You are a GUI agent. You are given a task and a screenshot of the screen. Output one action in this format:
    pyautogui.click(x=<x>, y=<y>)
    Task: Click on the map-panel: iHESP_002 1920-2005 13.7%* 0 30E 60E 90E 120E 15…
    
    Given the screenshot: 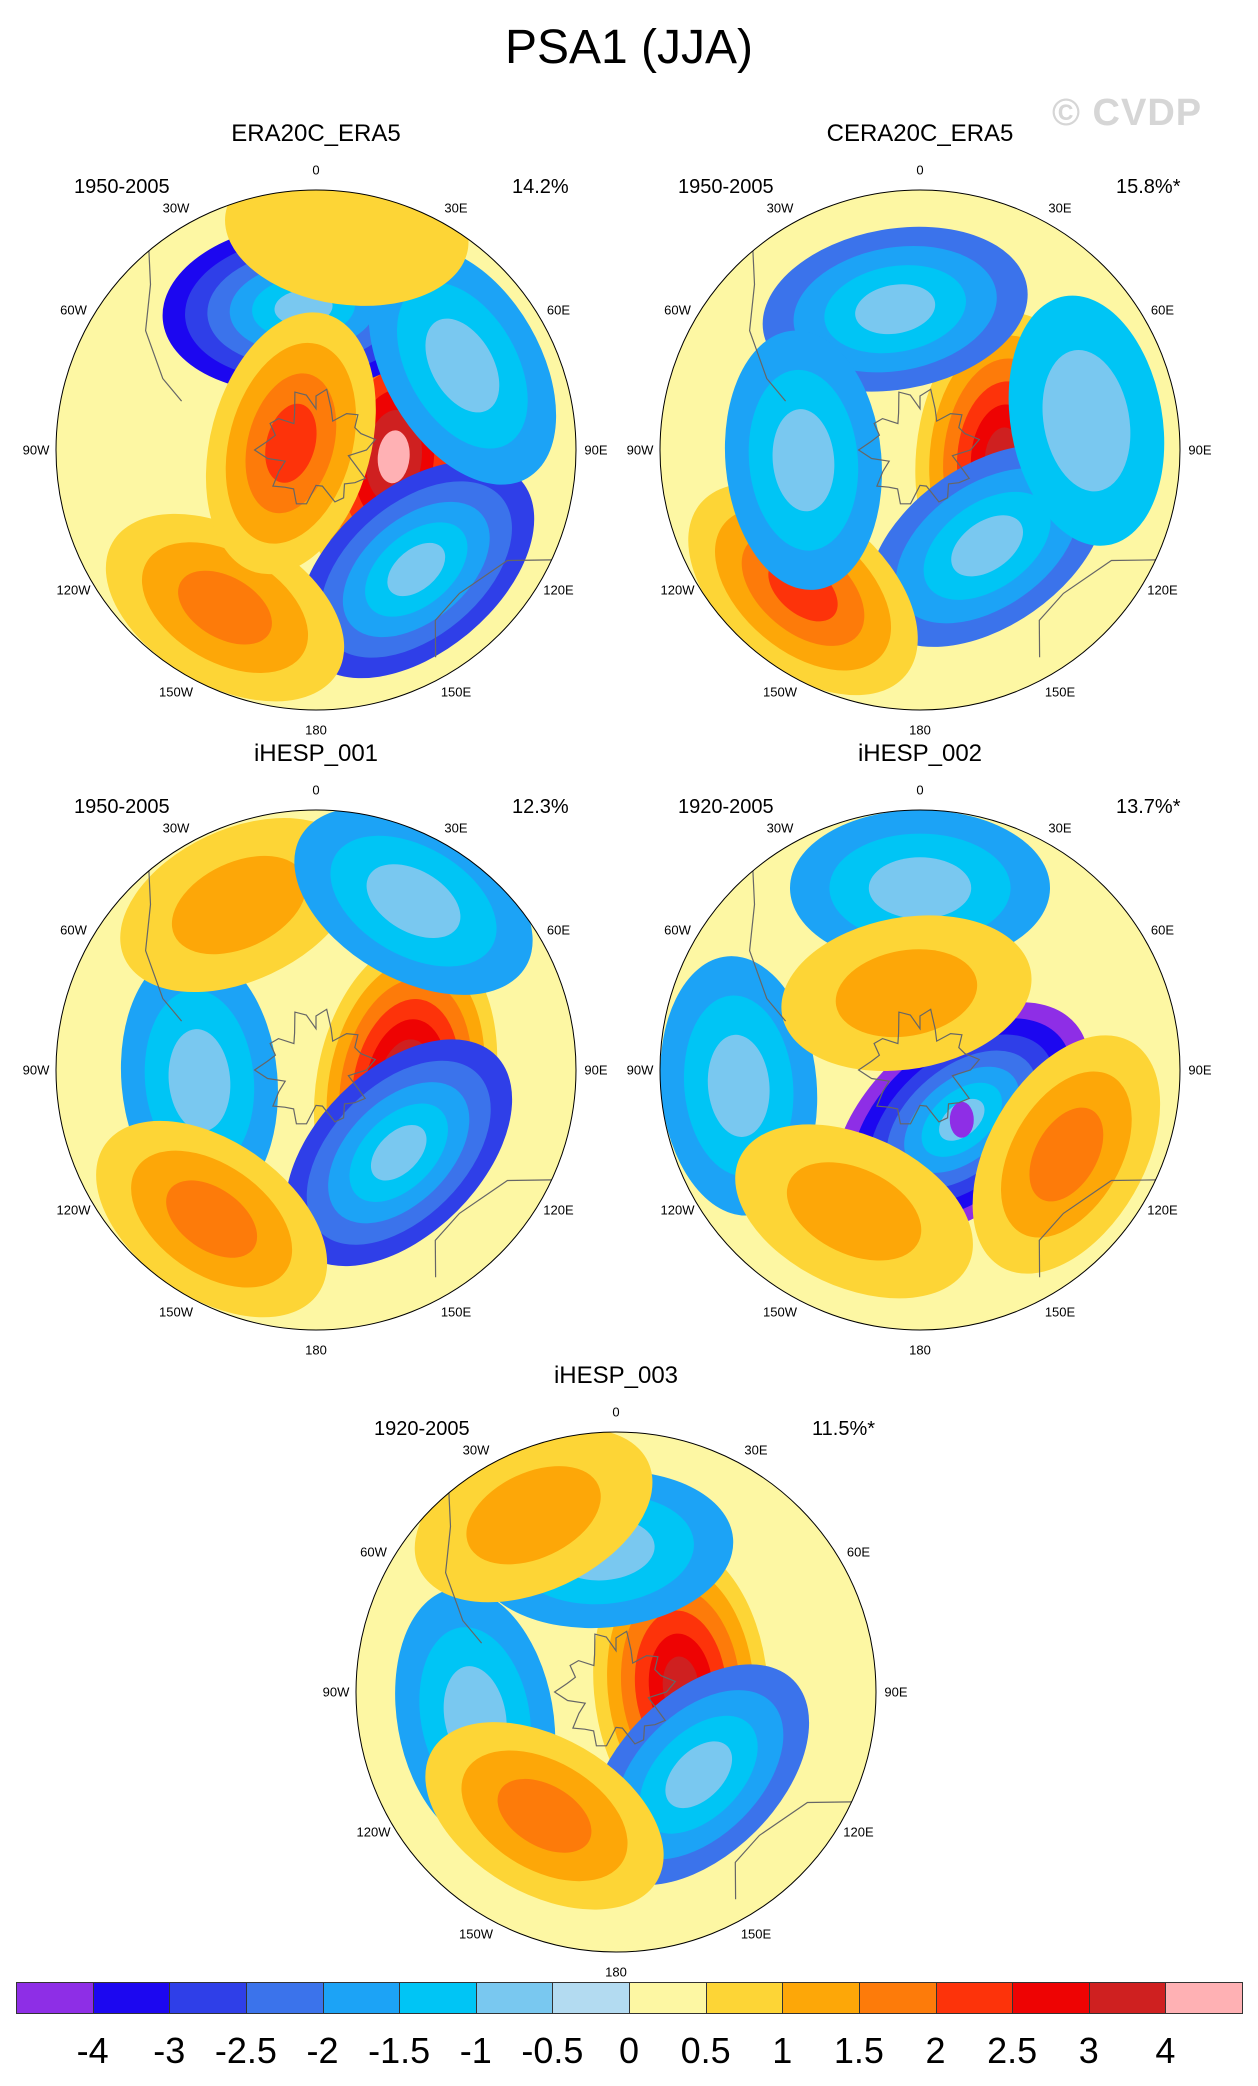 What is the action you would take?
    pyautogui.click(x=919, y=1049)
    